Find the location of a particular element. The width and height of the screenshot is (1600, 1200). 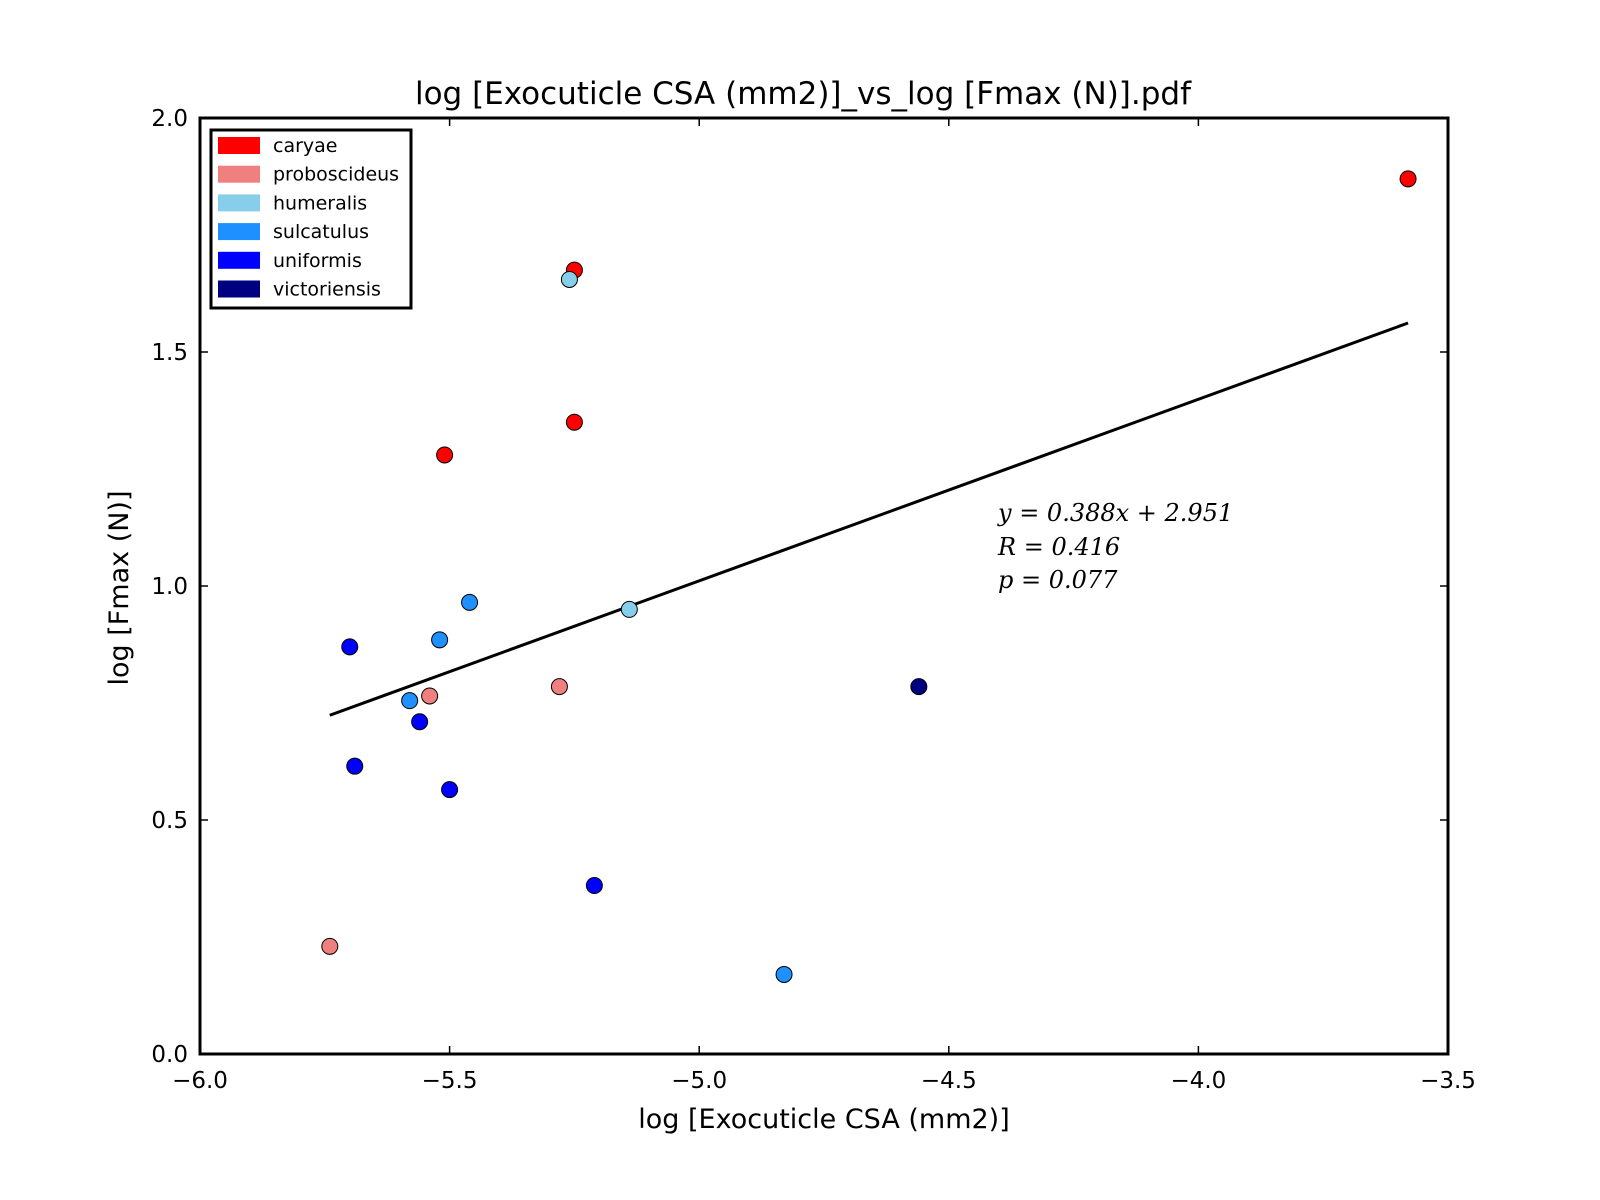

legend-swatch-caryae is located at coordinates (239, 145).